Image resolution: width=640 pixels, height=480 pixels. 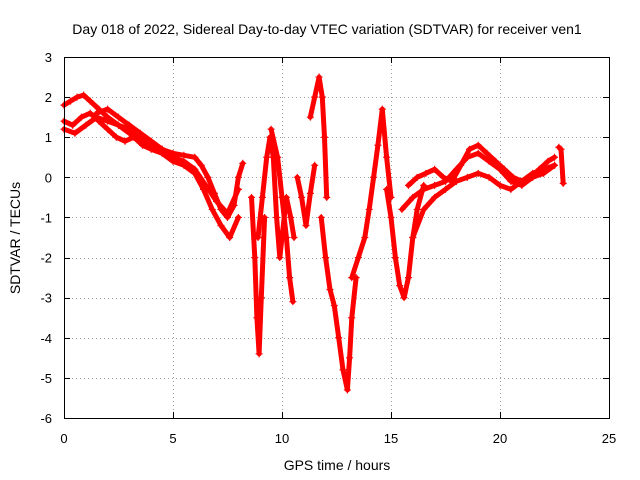 I want to click on series-track-late-c, so click(x=483, y=201).